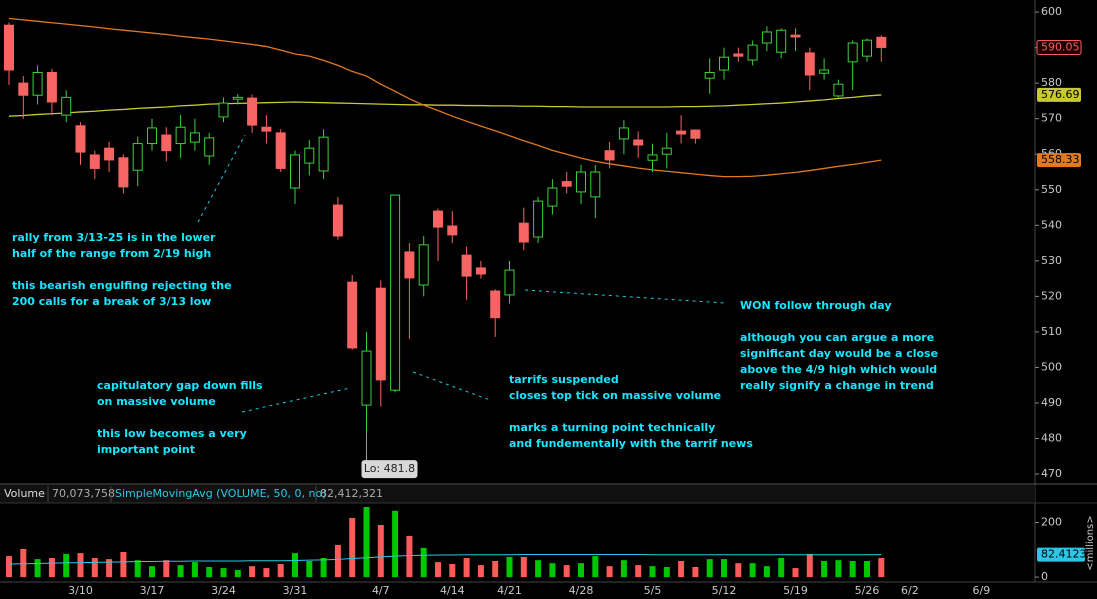  What do you see at coordinates (80, 590) in the screenshot?
I see `x-tick-label: 3/10` at bounding box center [80, 590].